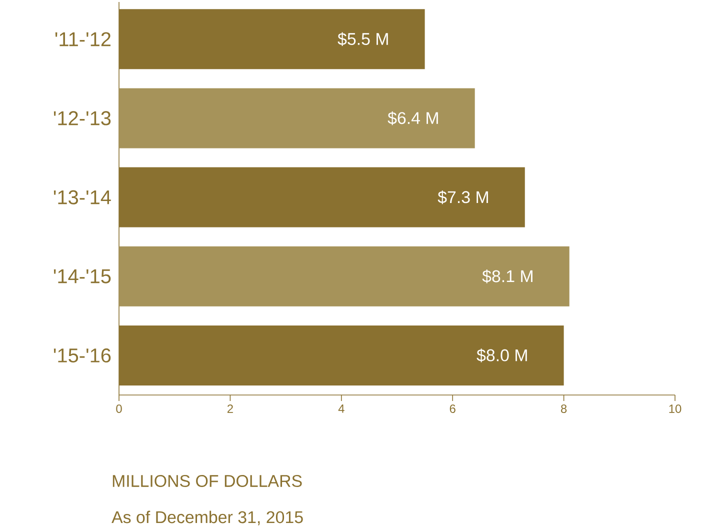 The image size is (712, 529). I want to click on y-tick-label: '14-'15, so click(82, 276).